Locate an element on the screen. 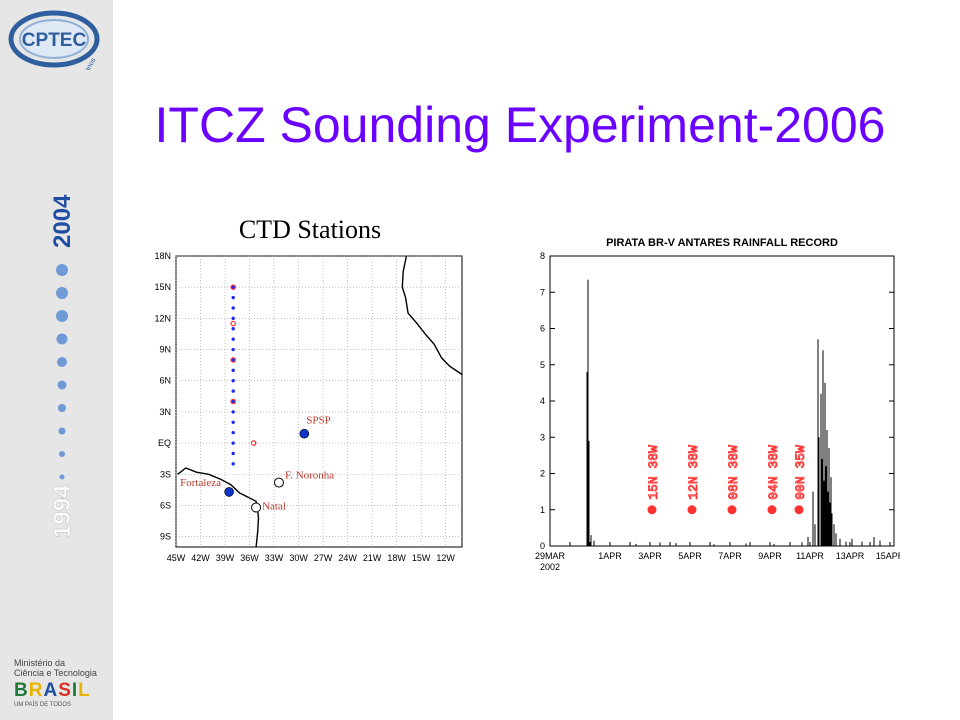  brasil-subtitle: UM PAÍS DE TODOS is located at coordinates (43, 705).